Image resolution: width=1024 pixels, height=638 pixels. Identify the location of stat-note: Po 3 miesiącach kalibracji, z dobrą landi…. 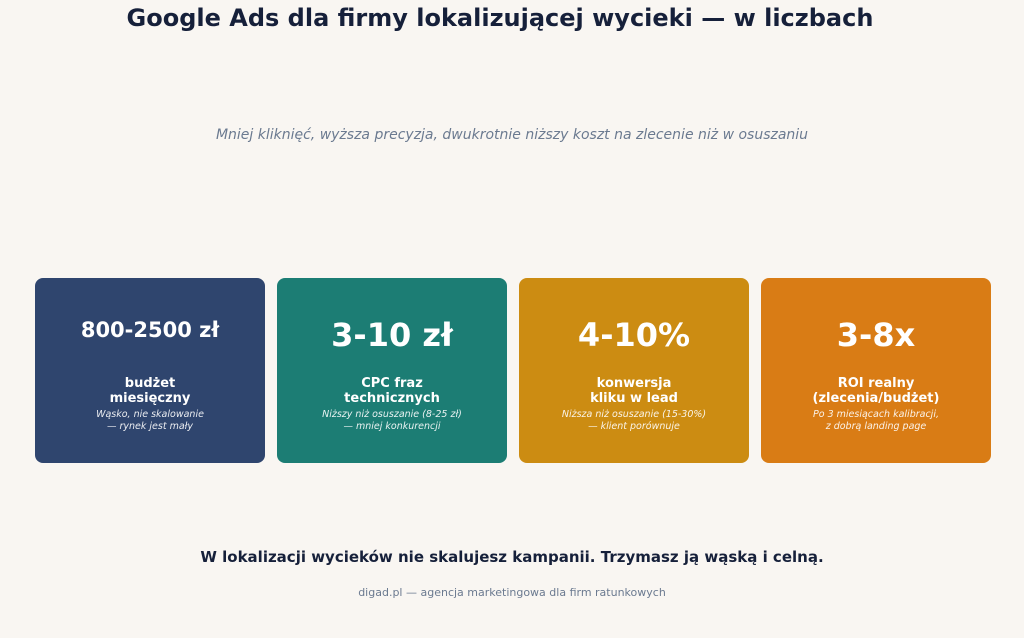
(876, 421).